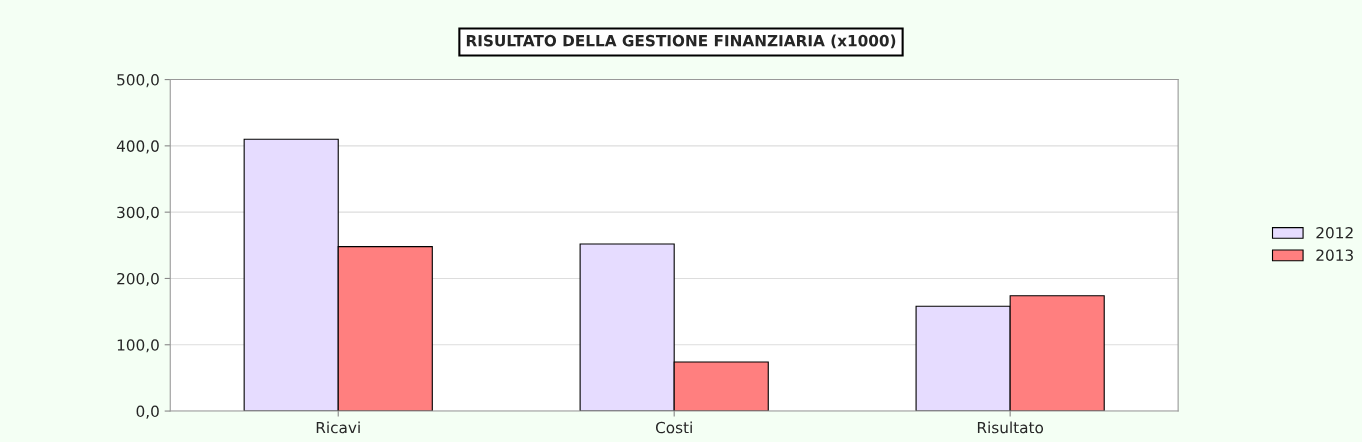  Describe the element at coordinates (147, 412) in the screenshot. I see `y-tick-label: 0,0` at that location.